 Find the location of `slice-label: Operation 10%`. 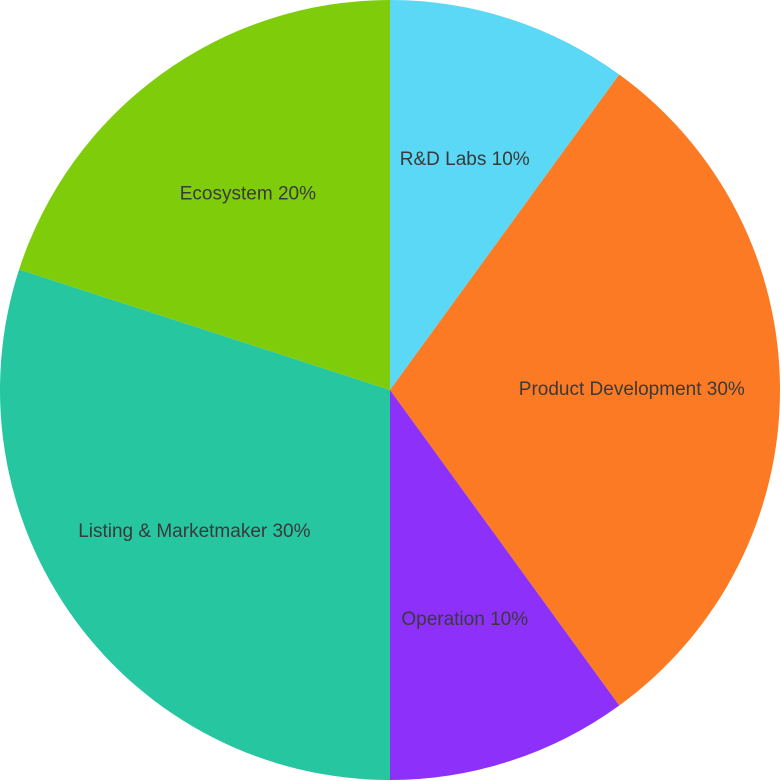

slice-label: Operation 10% is located at coordinates (464, 619).